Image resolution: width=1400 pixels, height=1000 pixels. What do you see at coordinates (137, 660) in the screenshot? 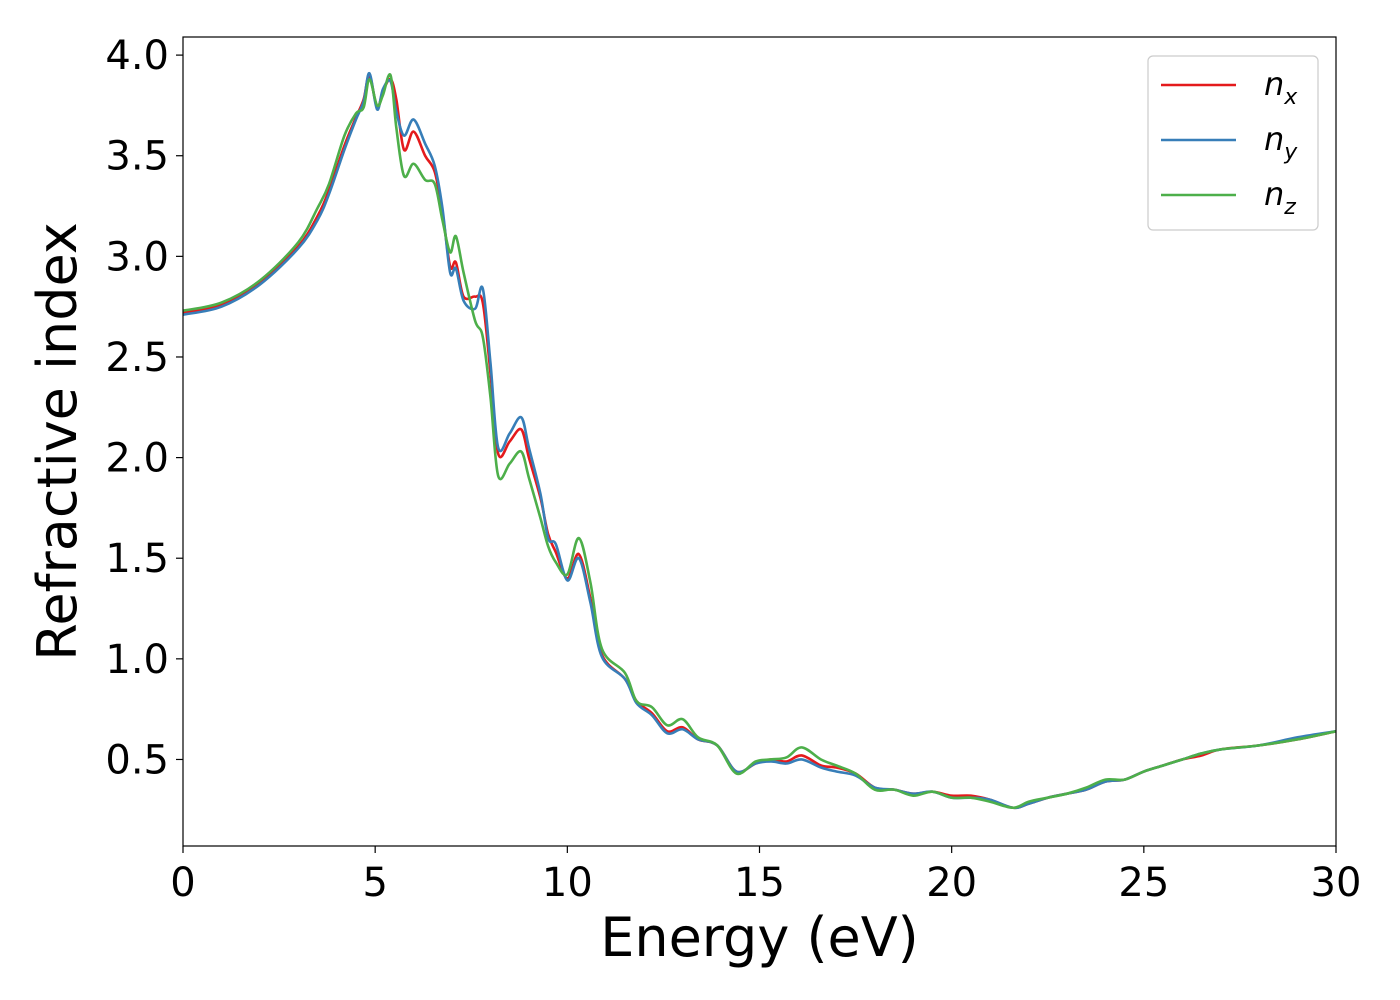
I see `y-tick-label: 1.0` at bounding box center [137, 660].